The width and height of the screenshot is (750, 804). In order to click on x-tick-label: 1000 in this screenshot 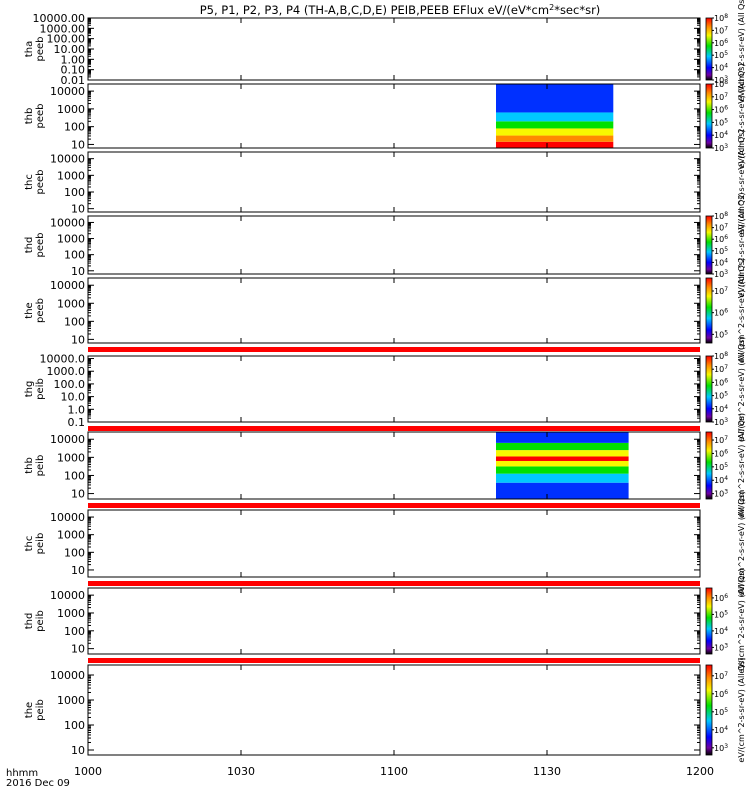, I will do `click(88, 771)`.